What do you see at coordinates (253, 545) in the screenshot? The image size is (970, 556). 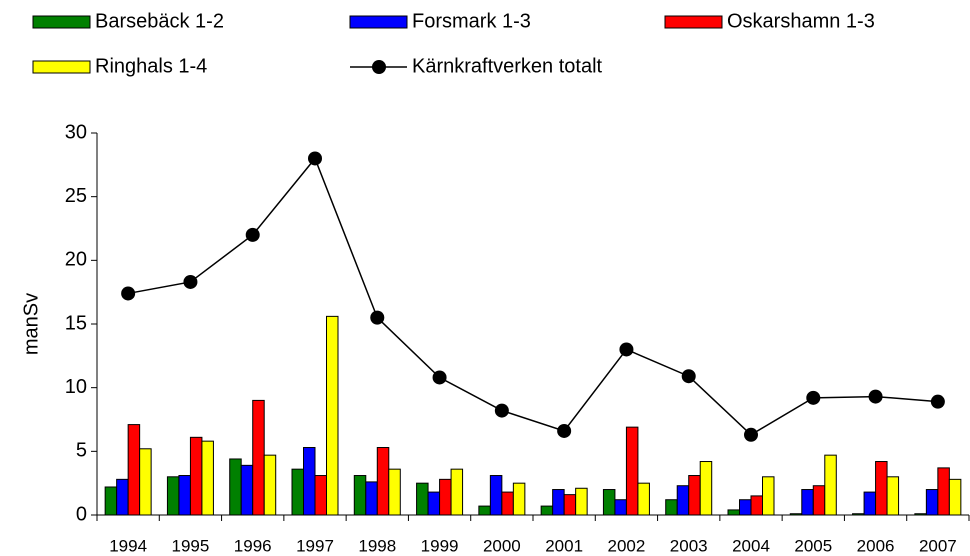 I see `x-tick-label: 1996` at bounding box center [253, 545].